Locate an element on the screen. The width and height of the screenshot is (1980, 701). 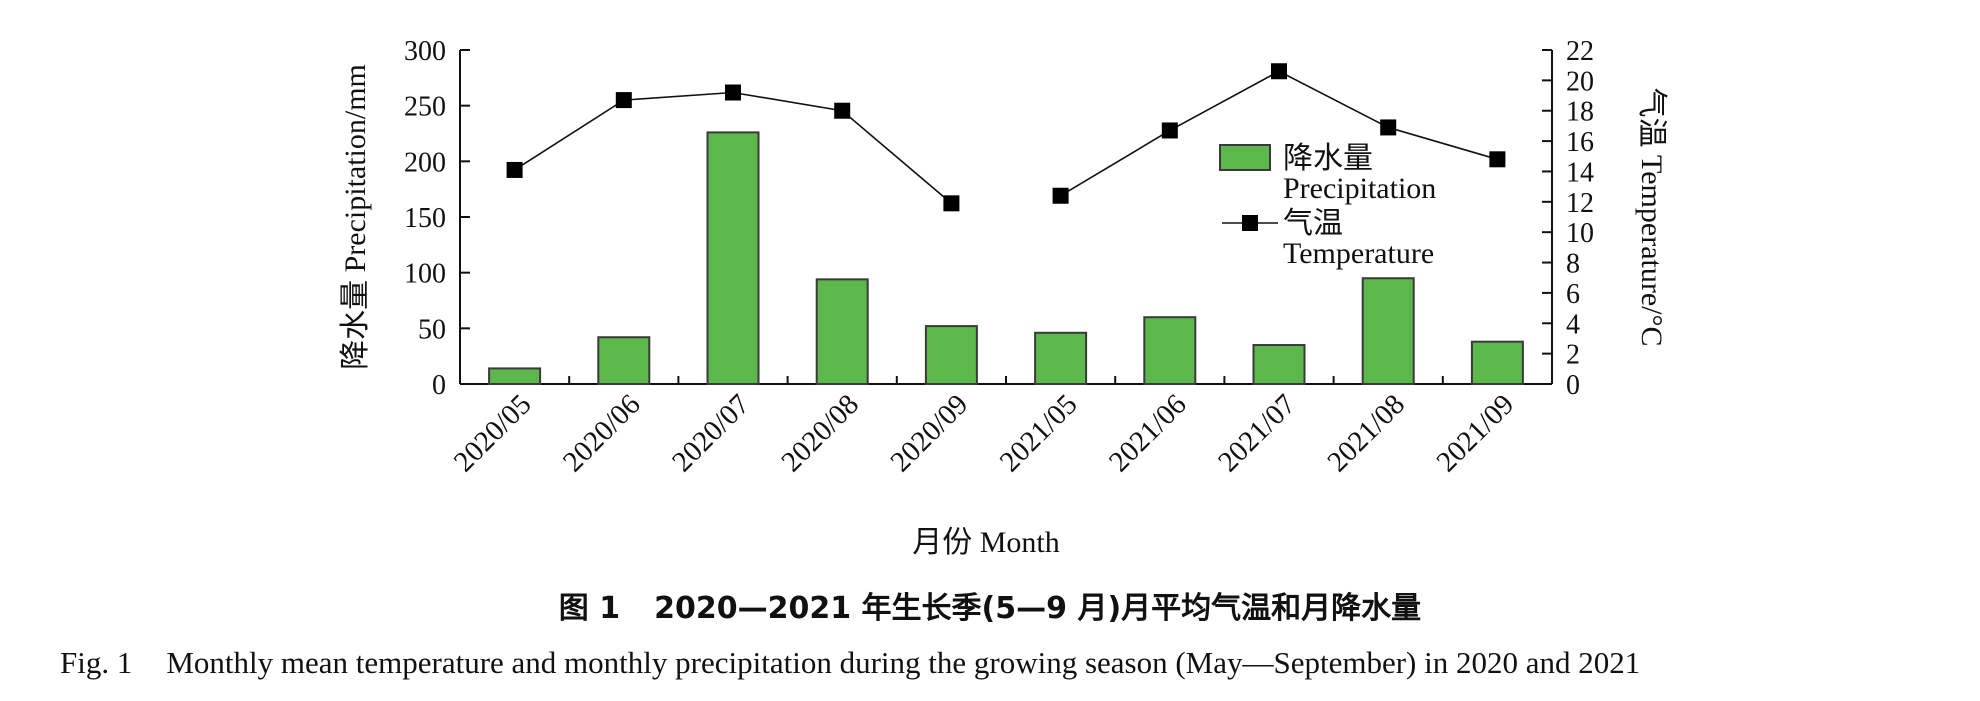
legend-temperature-marker is located at coordinates (1250, 223).